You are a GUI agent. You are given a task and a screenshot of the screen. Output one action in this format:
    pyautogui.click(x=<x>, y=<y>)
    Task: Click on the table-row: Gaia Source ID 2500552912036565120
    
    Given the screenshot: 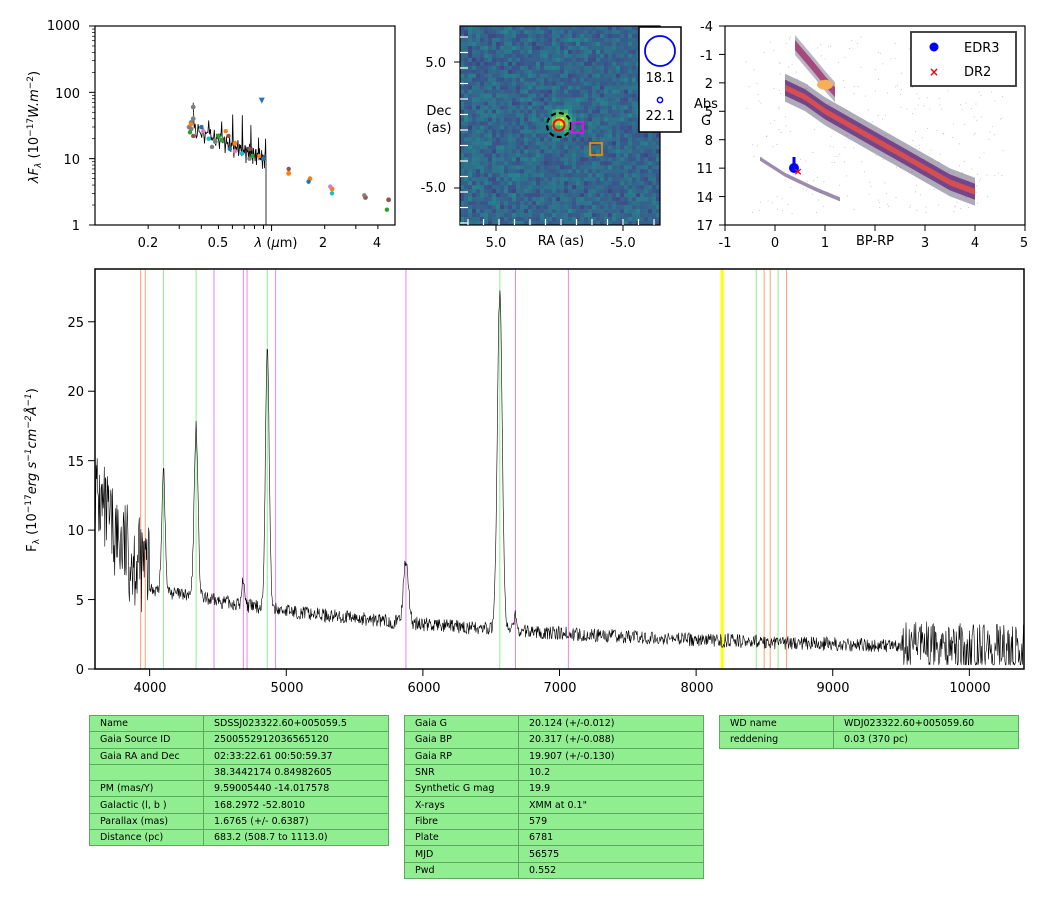 What is the action you would take?
    pyautogui.click(x=239, y=740)
    